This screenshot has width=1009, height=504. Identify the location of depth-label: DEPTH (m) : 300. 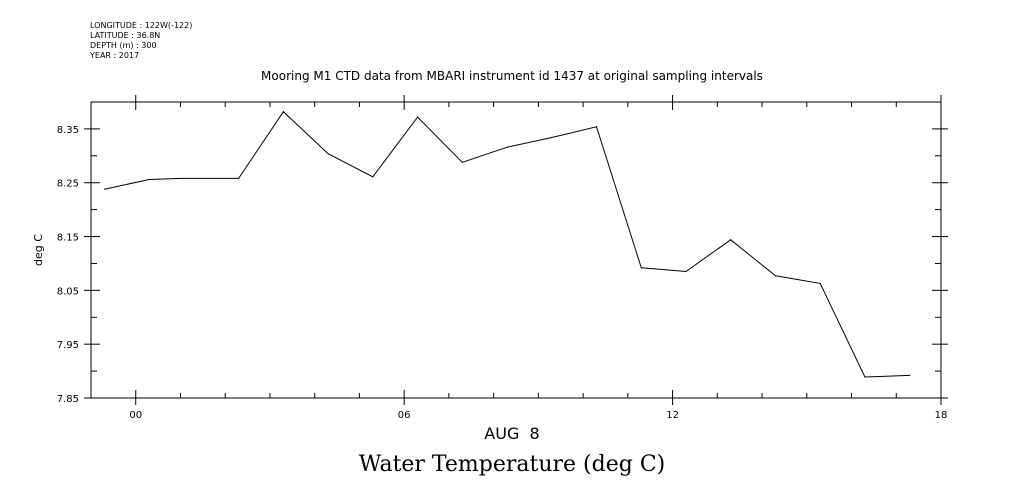
(123, 45).